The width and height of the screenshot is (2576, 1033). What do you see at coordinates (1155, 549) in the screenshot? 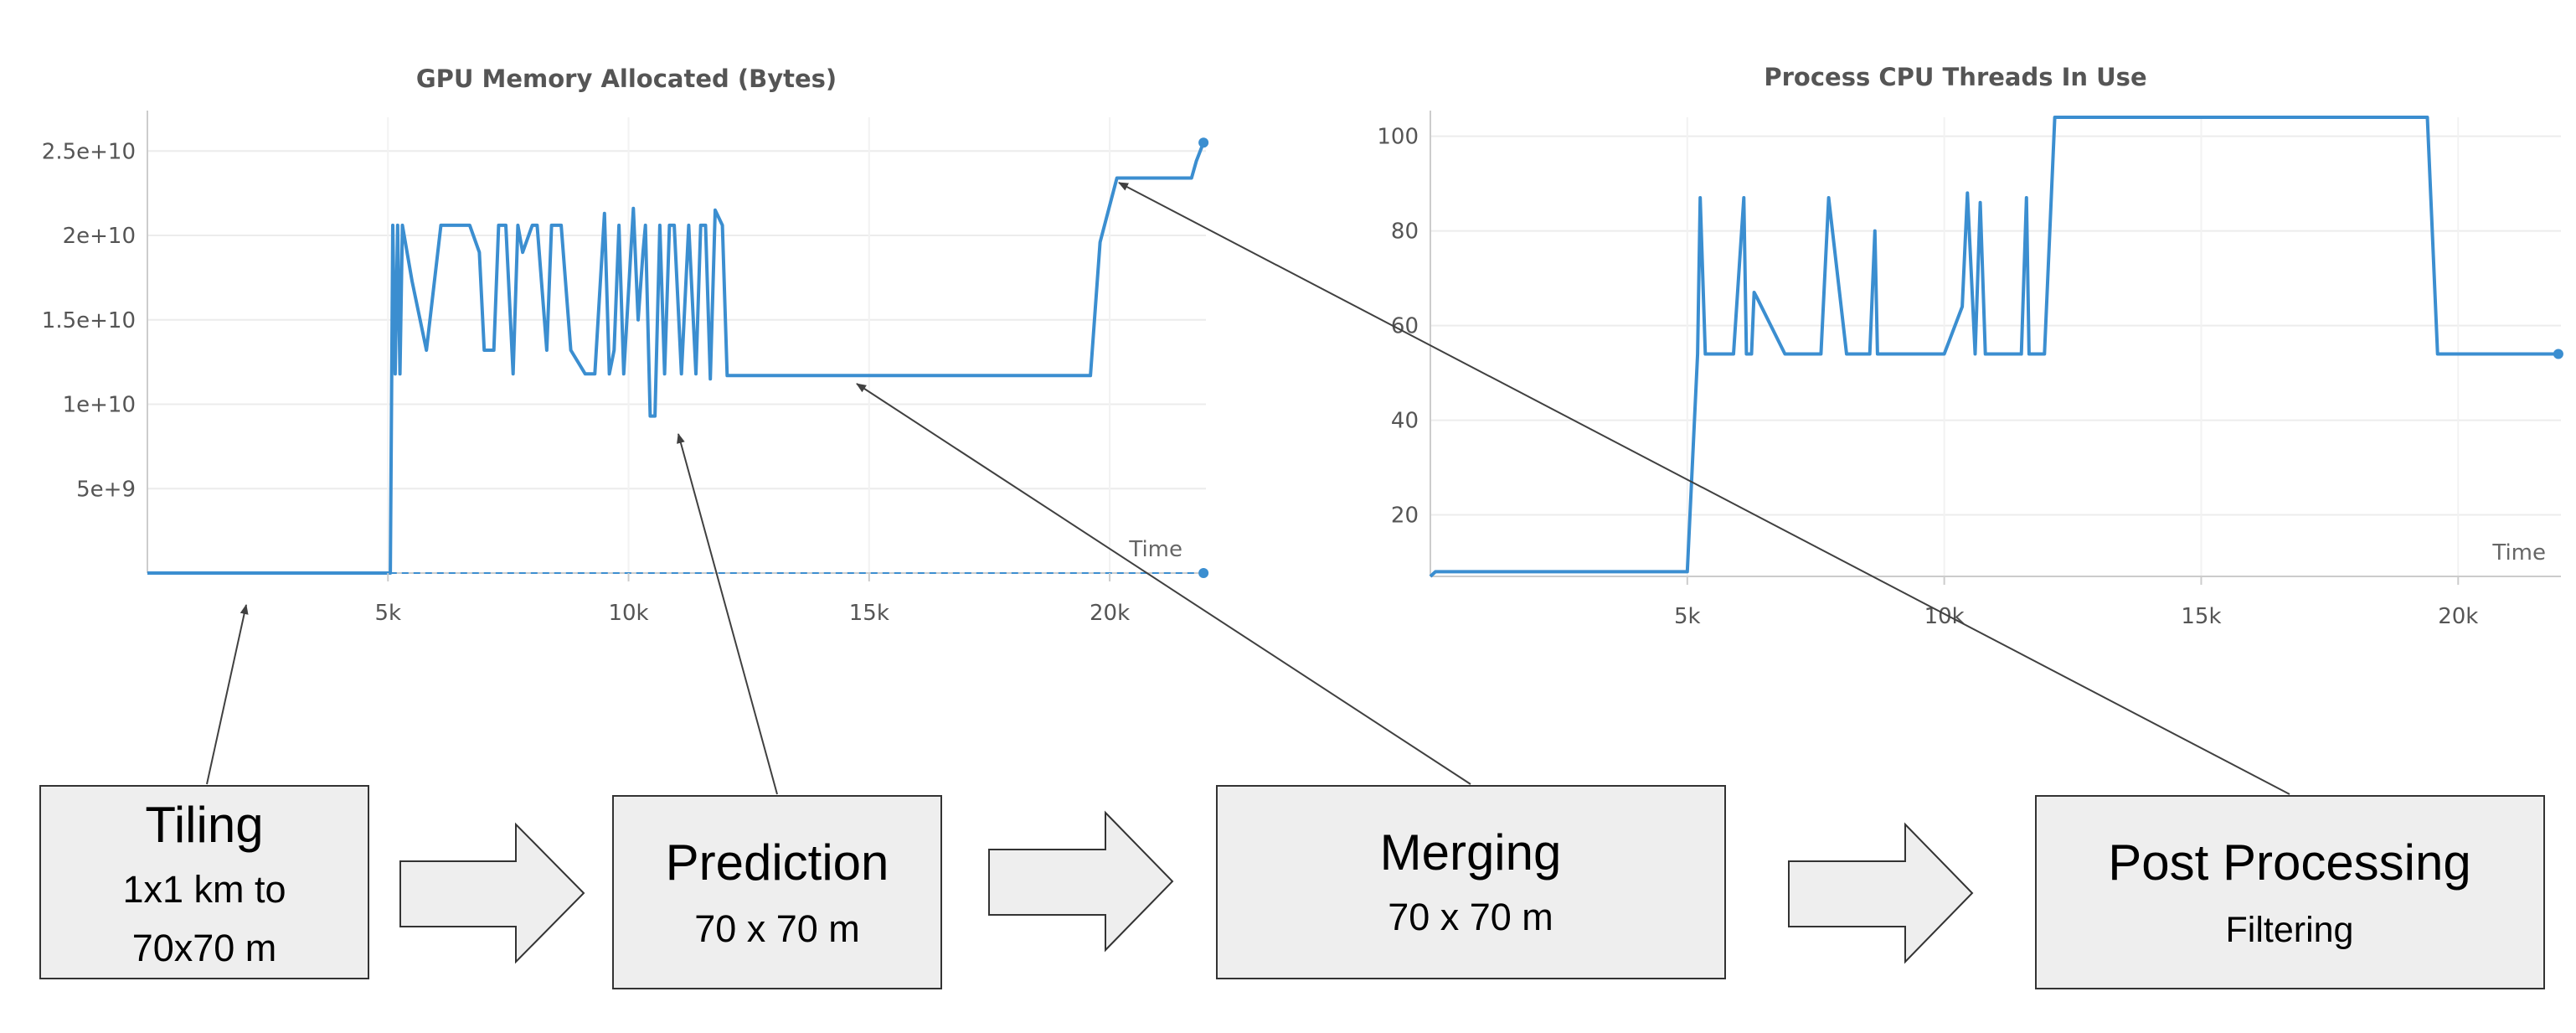
I see `gpu-chart-xlabel: Time` at bounding box center [1155, 549].